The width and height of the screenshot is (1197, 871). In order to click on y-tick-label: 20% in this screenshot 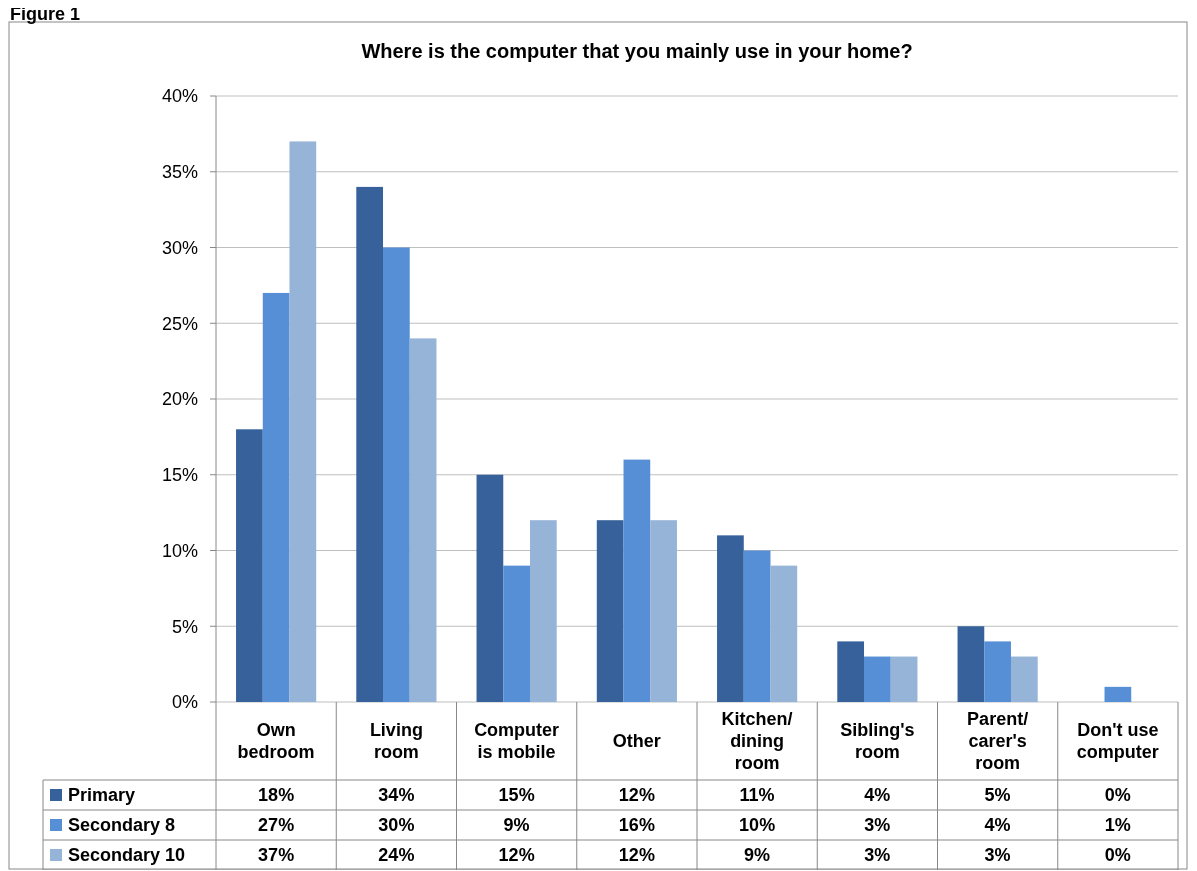, I will do `click(179, 399)`.